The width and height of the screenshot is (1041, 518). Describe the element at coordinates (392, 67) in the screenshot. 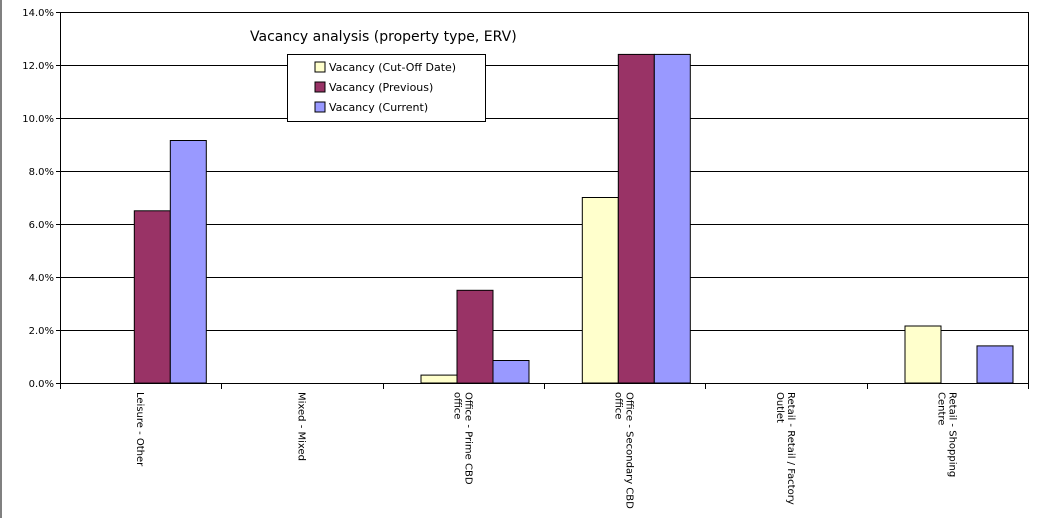

I see `legend-label: Vacancy (Cut-Off Date)` at that location.